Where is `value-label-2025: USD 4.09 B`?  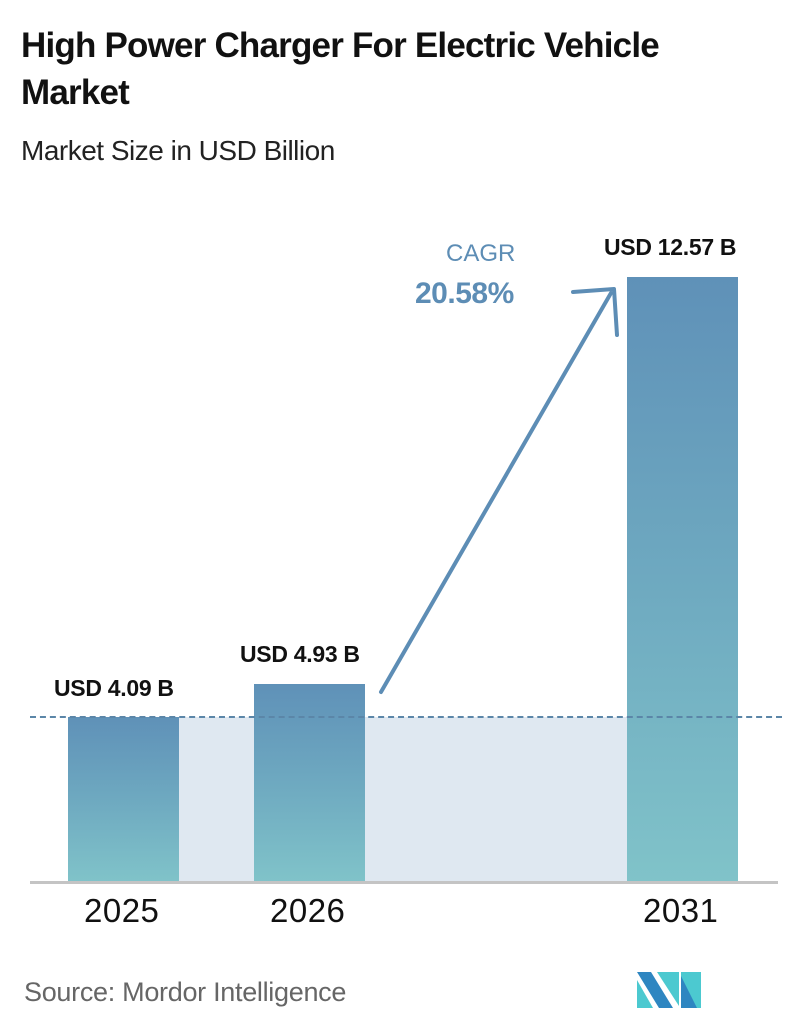 value-label-2025: USD 4.09 B is located at coordinates (114, 688).